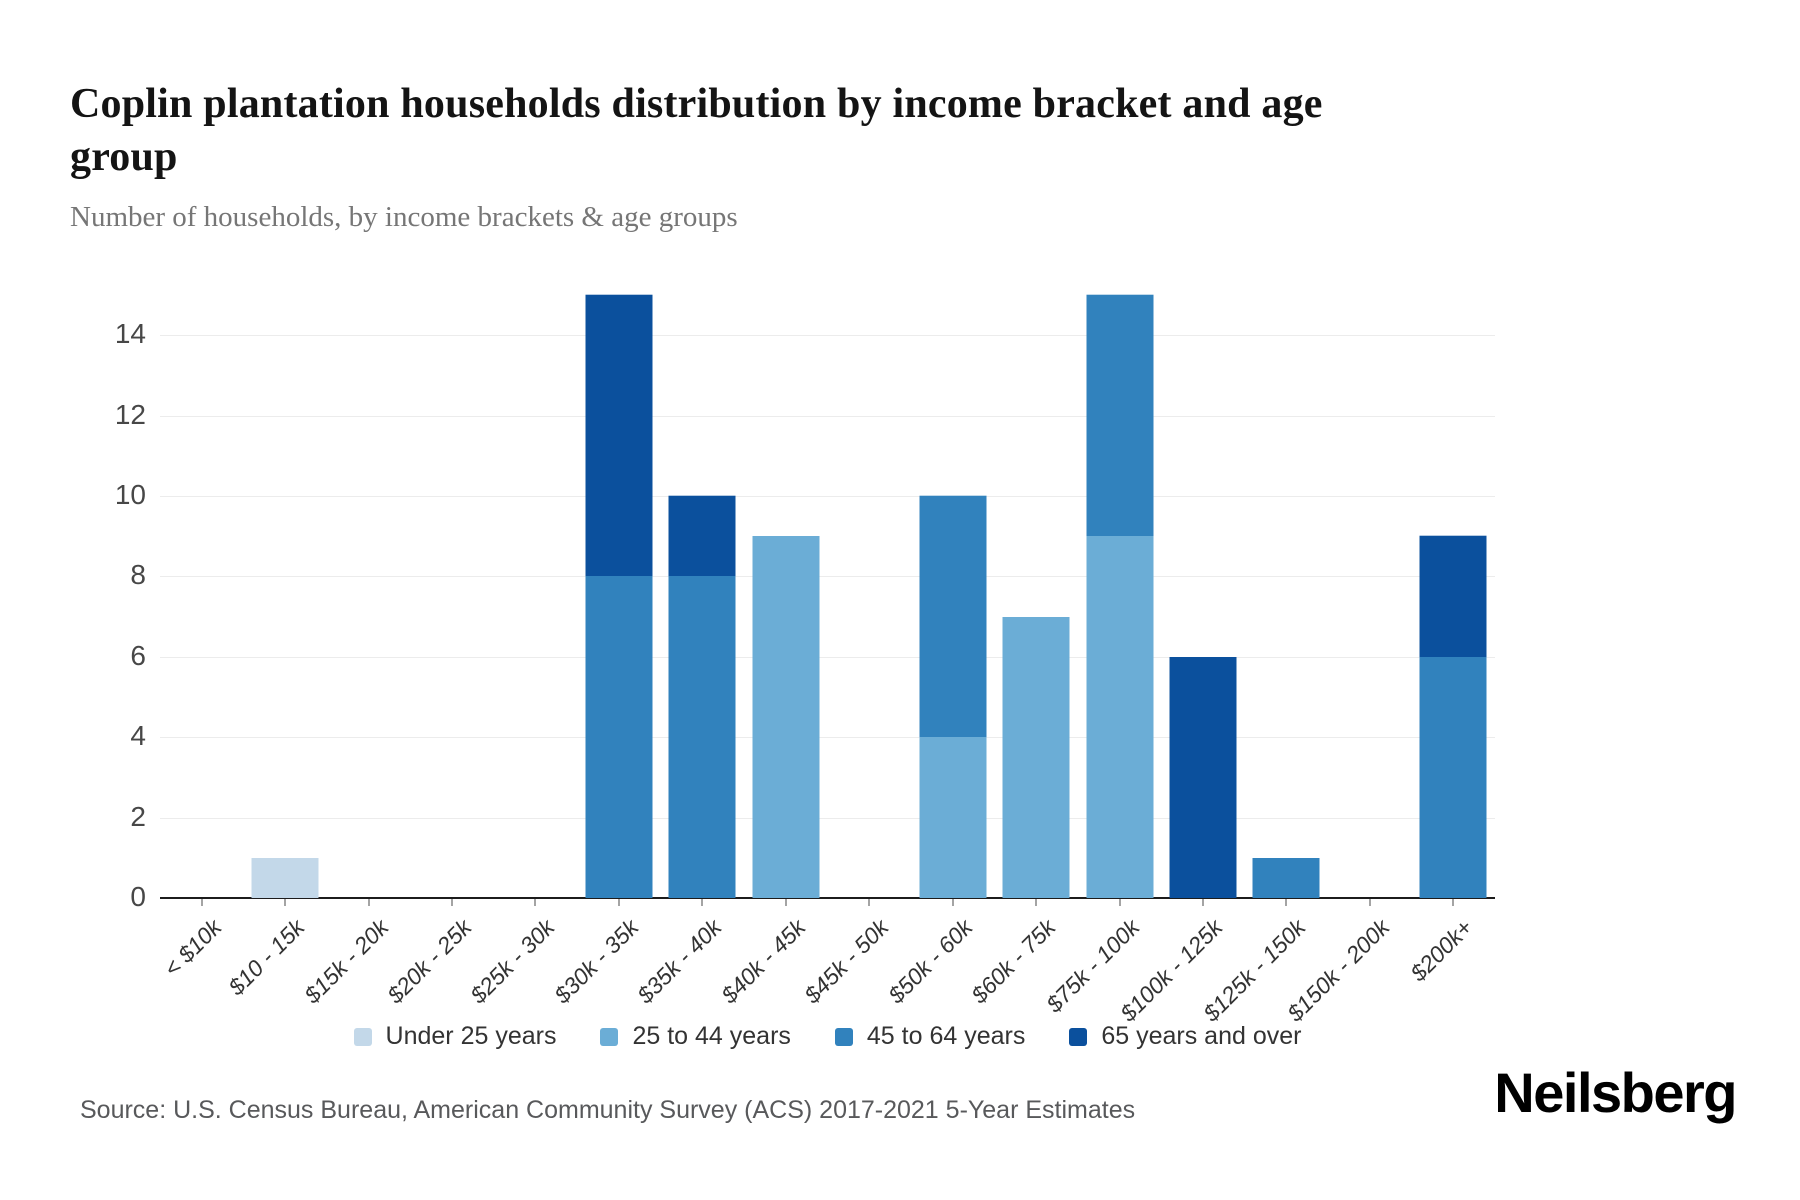  I want to click on y-axis-tick-label: 4, so click(138, 736).